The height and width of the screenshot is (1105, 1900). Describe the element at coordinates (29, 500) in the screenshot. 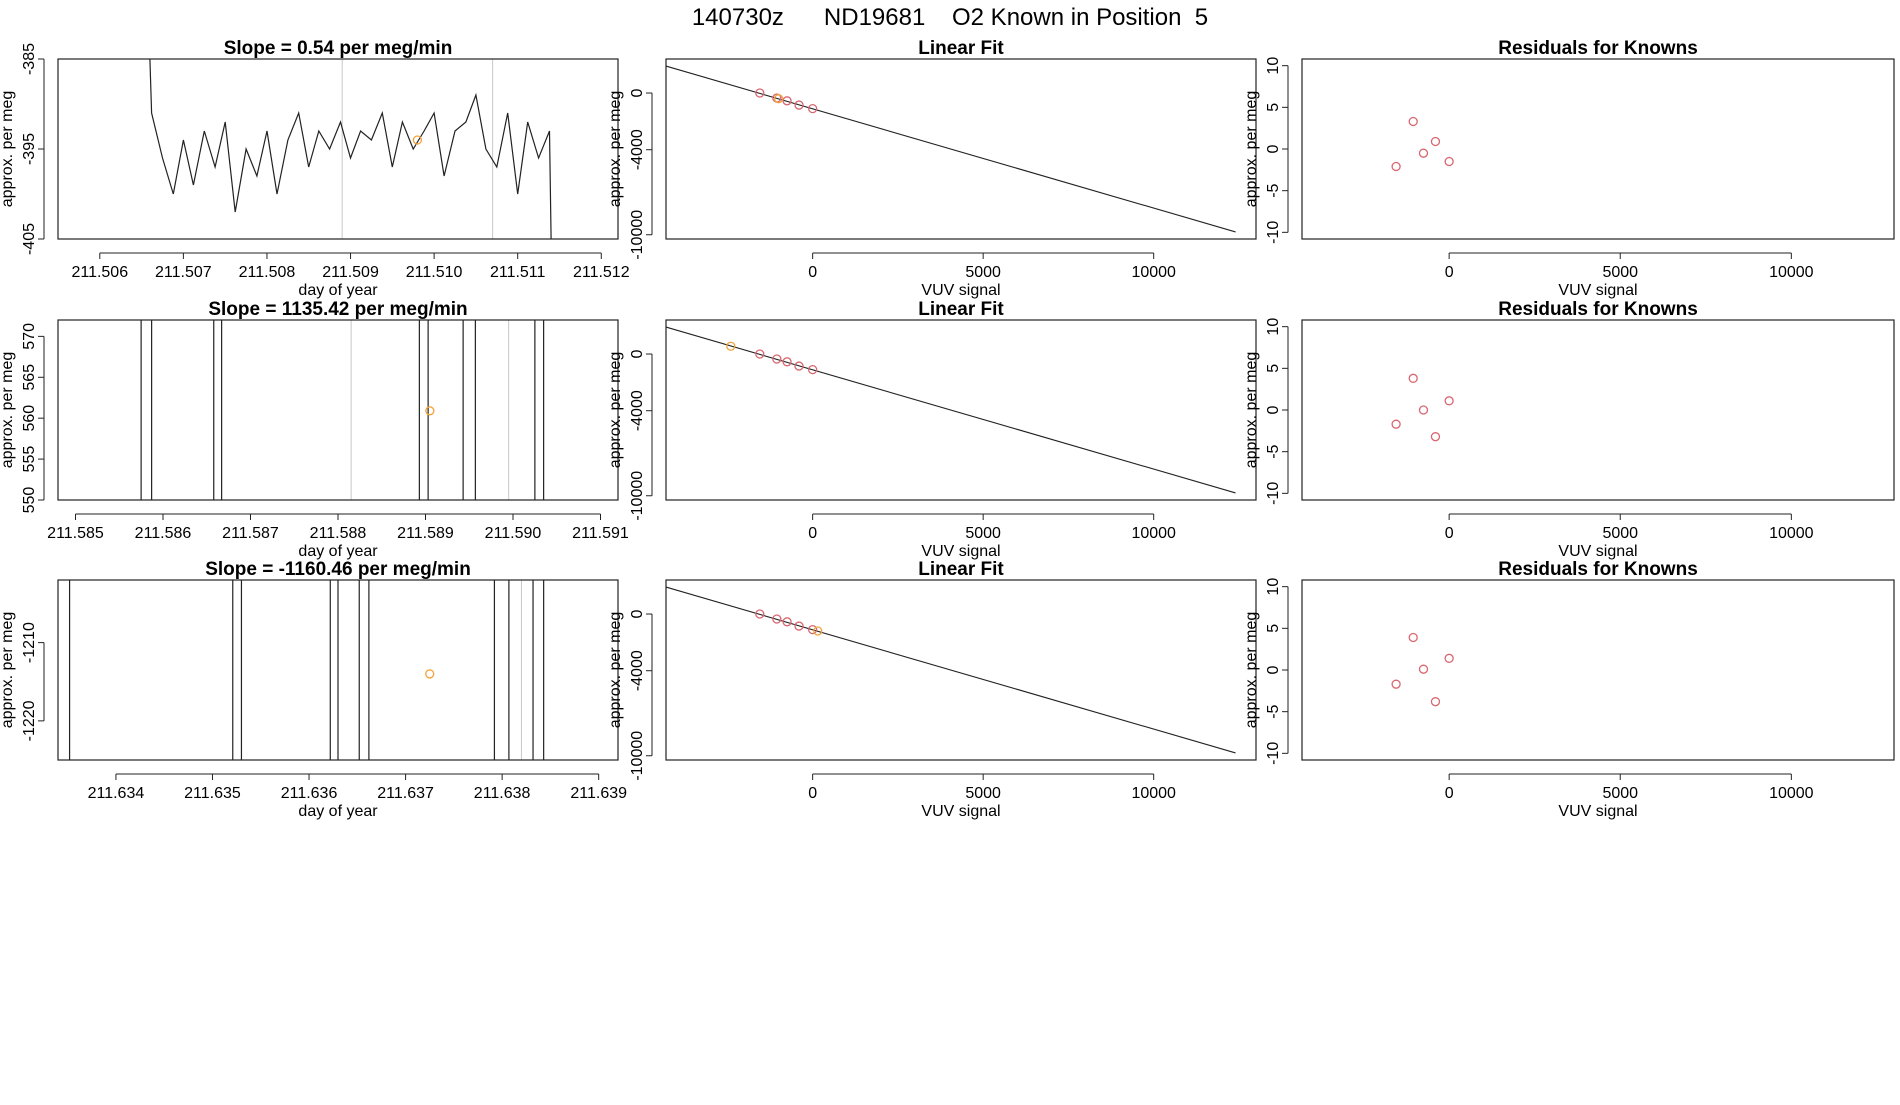

I see `y-tick-label: 550` at that location.